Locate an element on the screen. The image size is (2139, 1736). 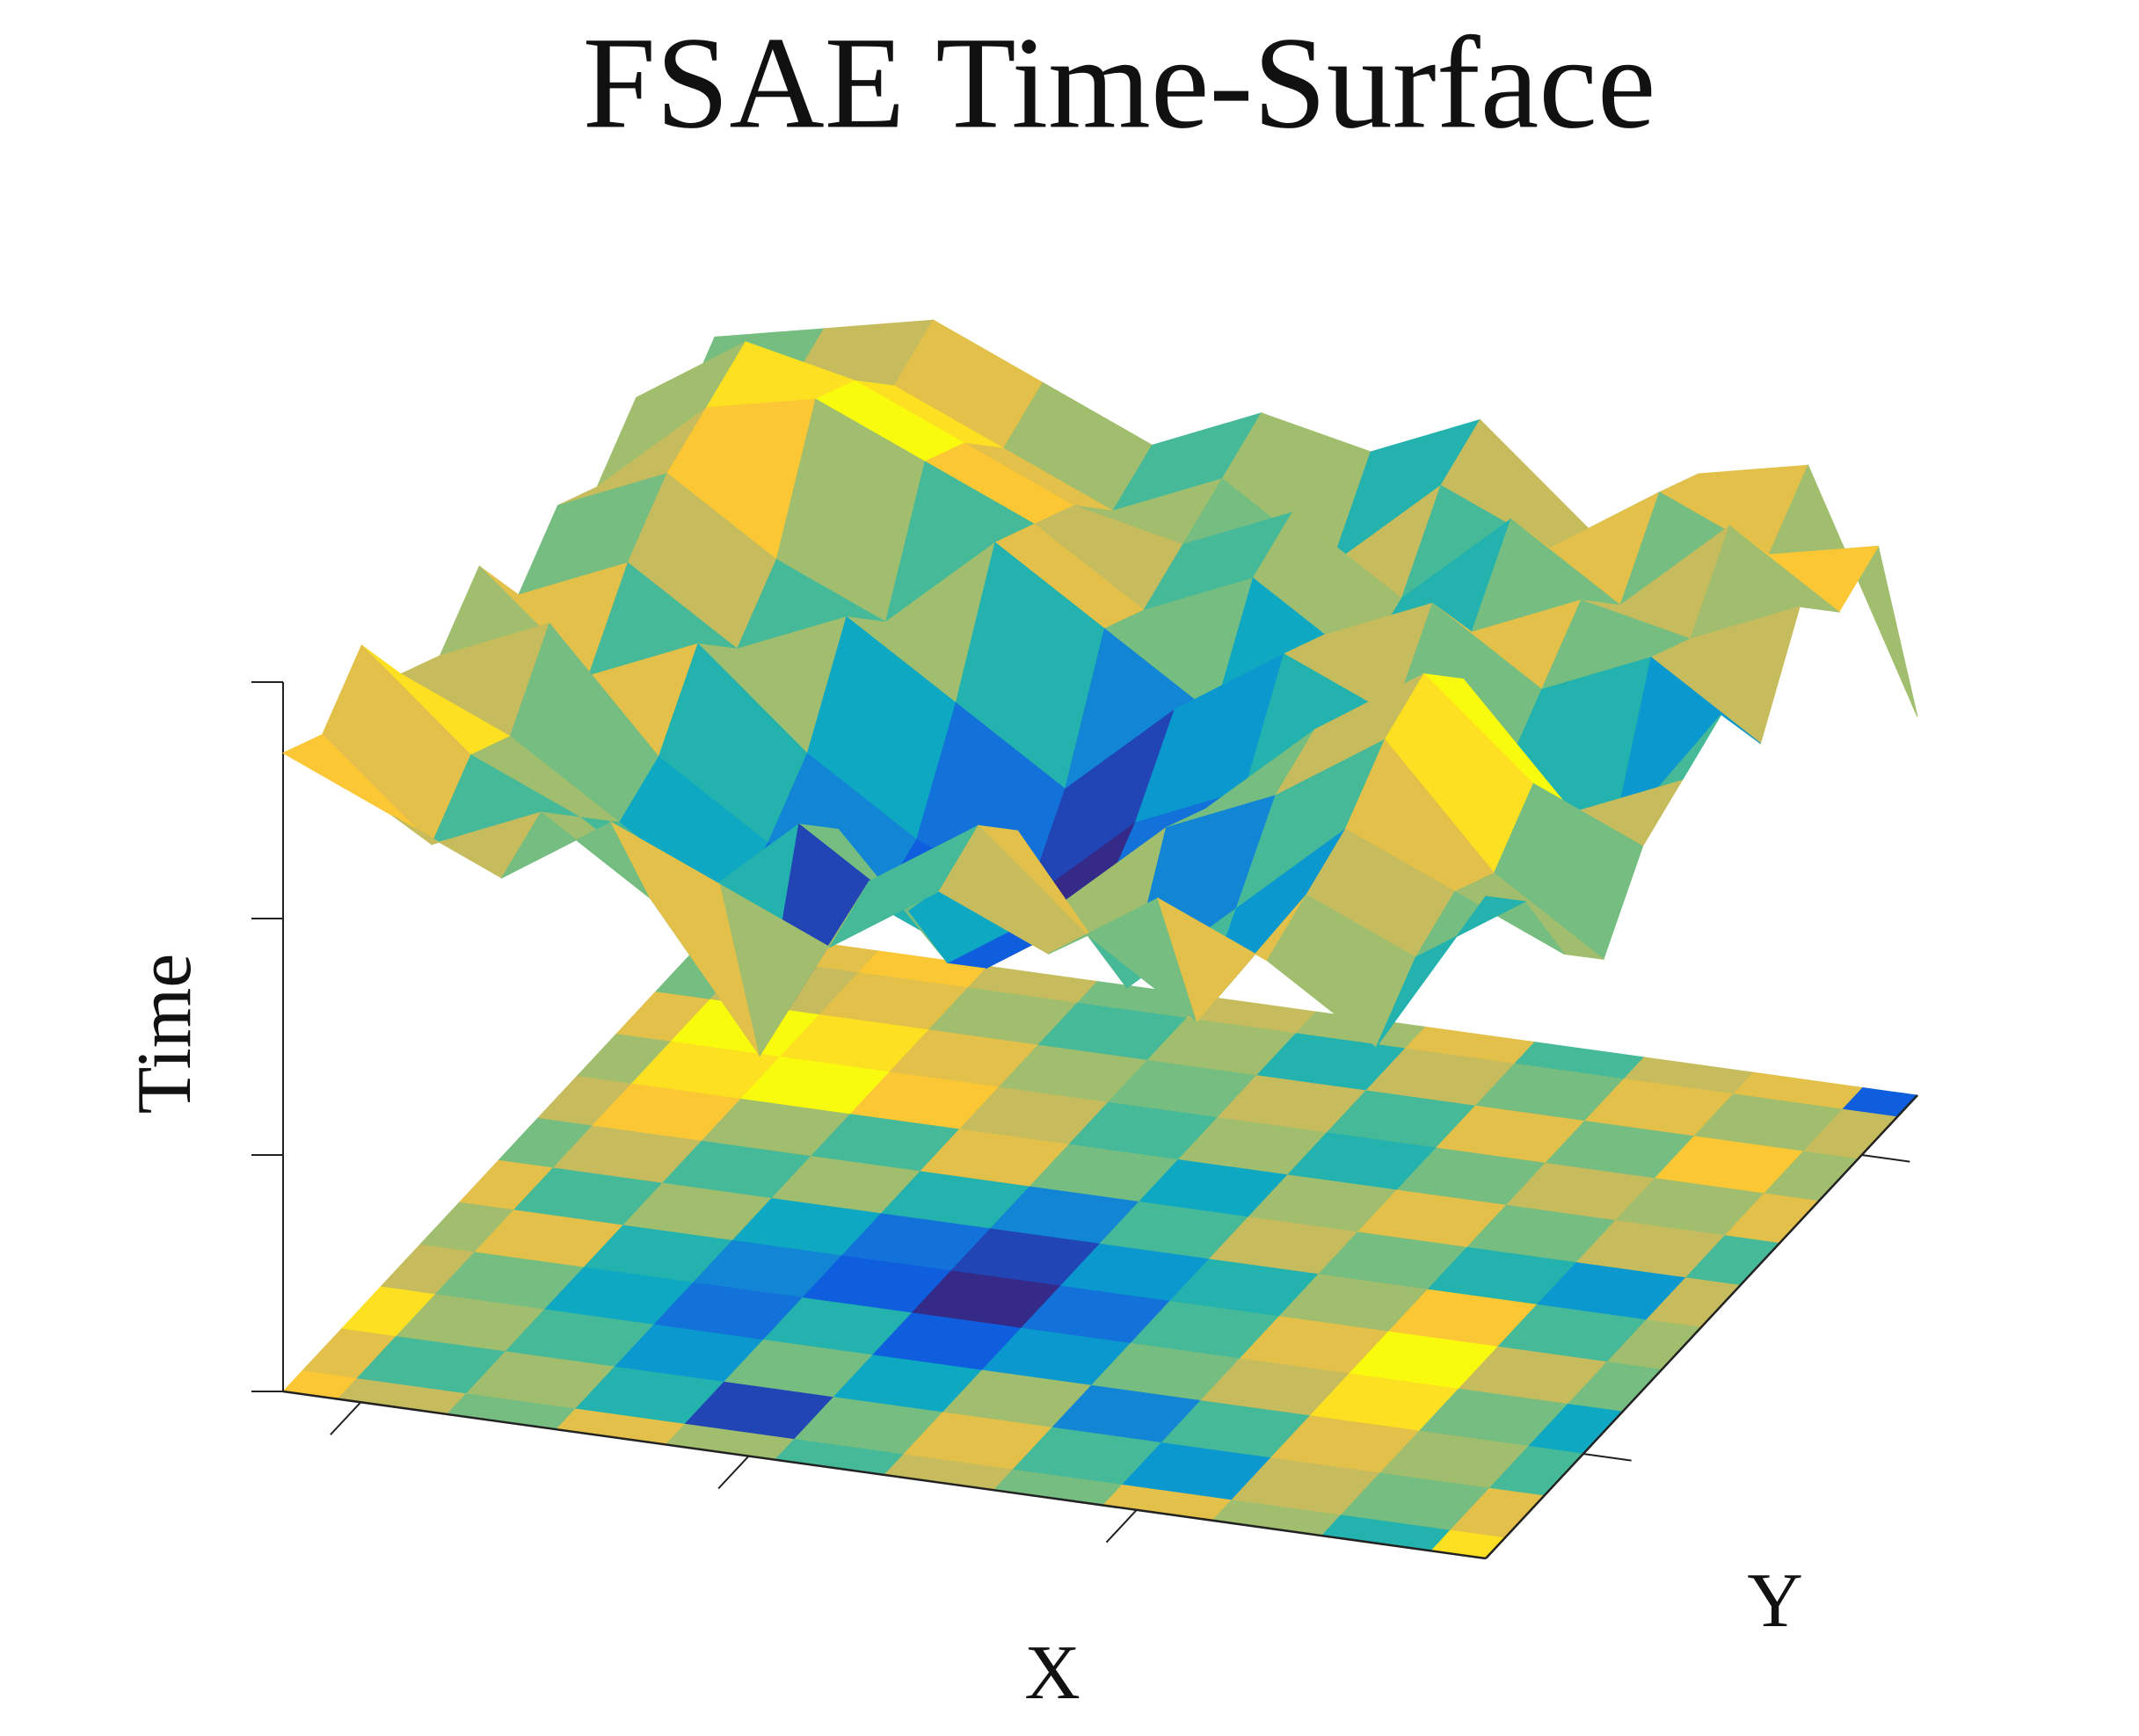
y-axis-label: Y is located at coordinates (1775, 1601).